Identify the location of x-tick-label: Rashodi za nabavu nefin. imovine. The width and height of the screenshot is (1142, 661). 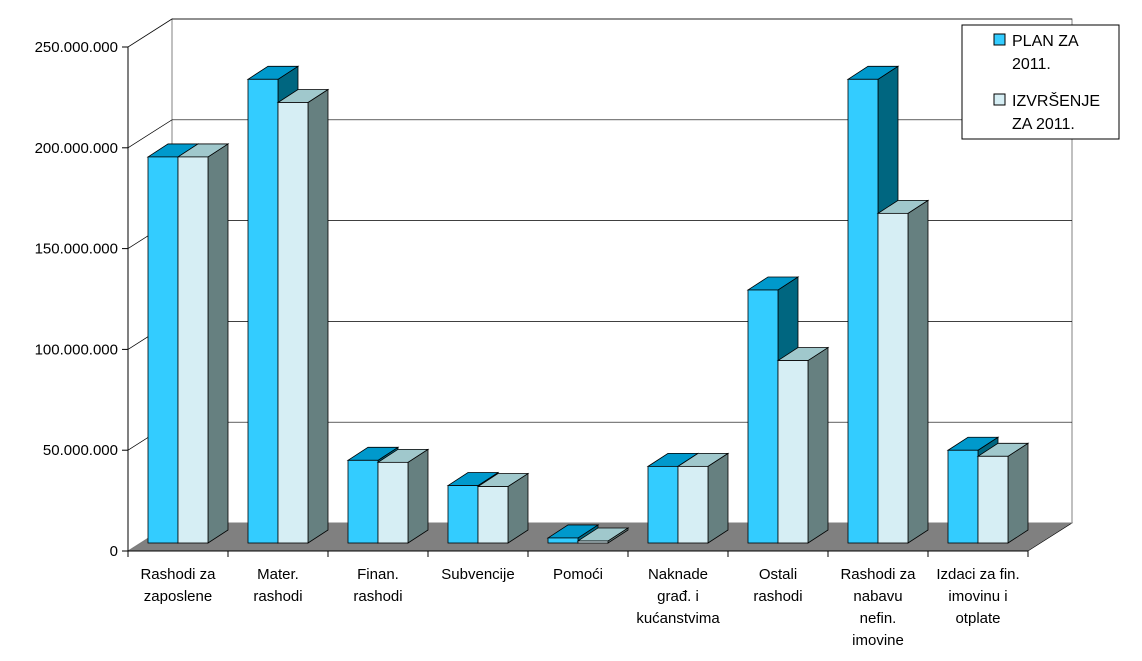
(878, 607).